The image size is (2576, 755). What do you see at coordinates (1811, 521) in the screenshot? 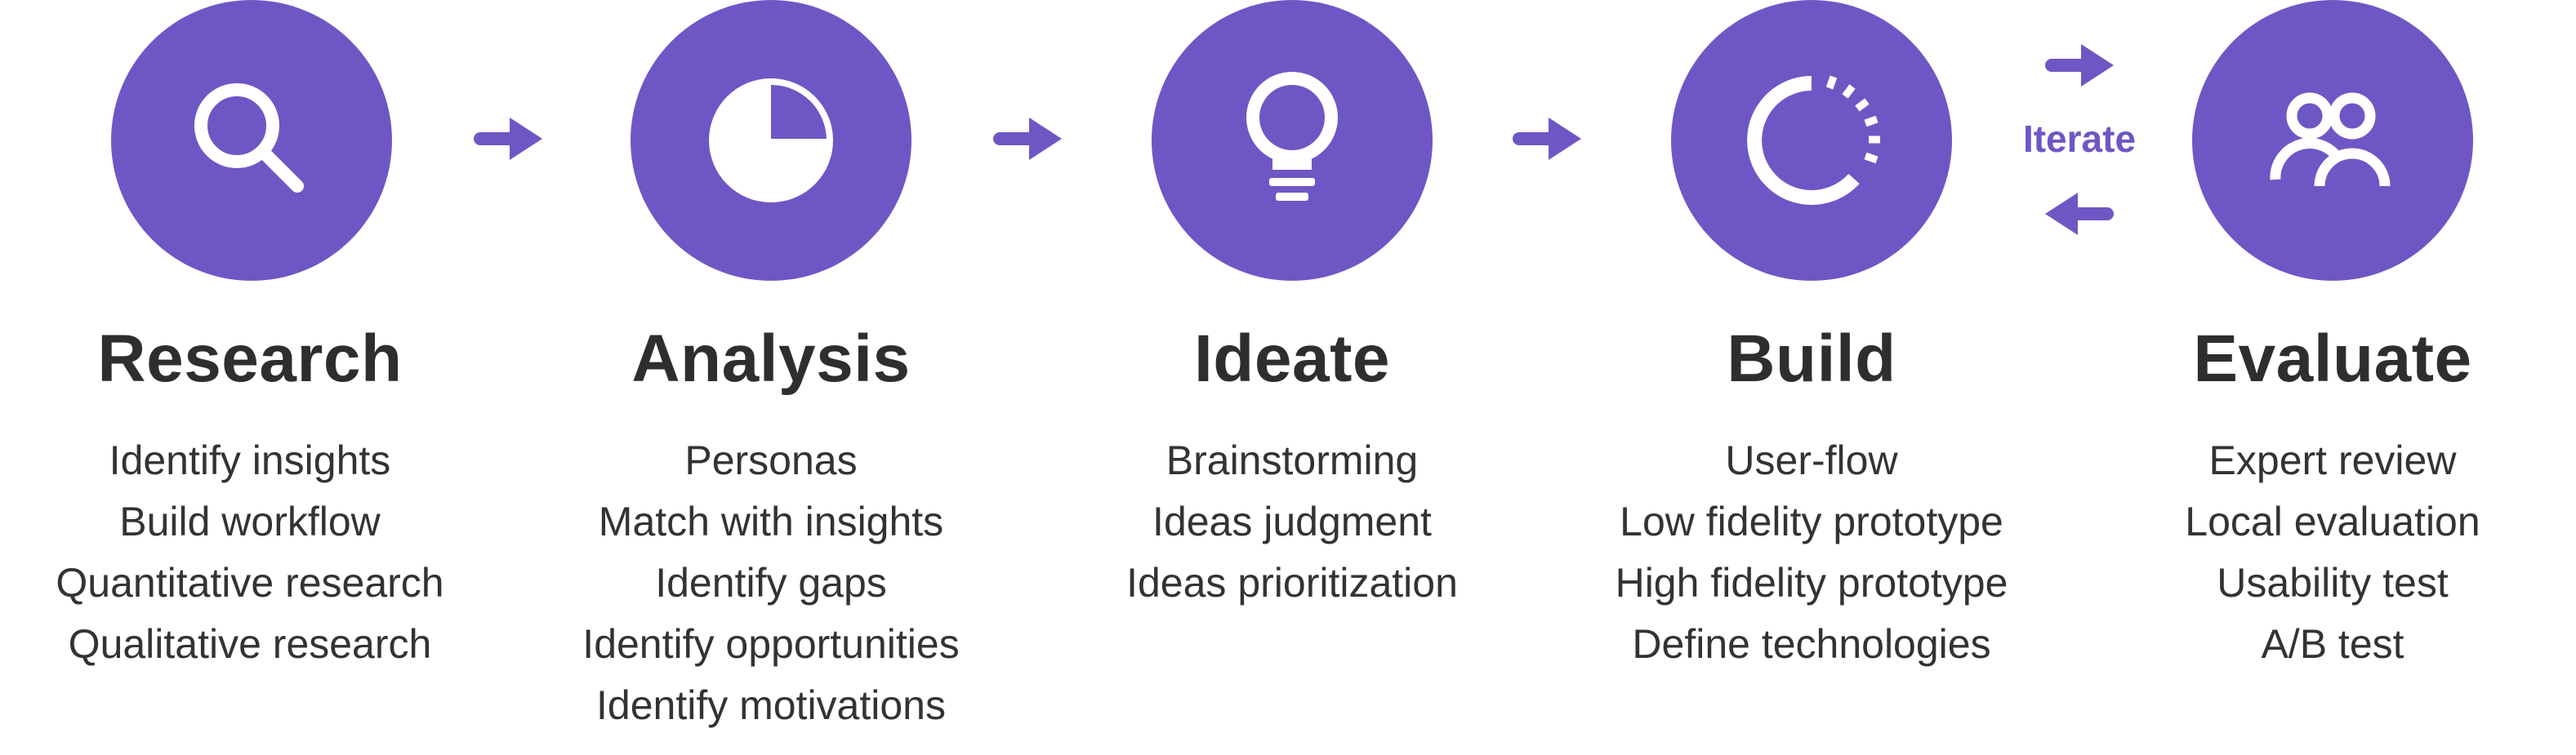
I see `list-item: Low fidelity prototype` at bounding box center [1811, 521].